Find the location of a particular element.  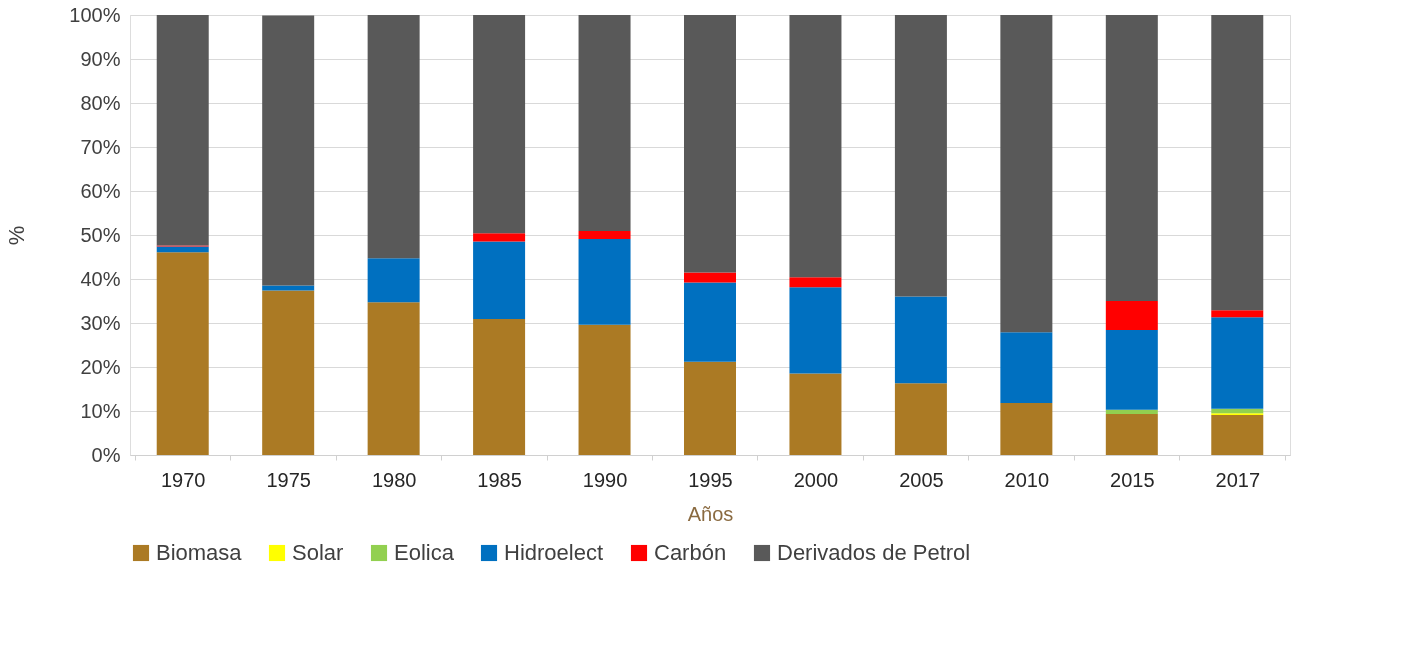

x-tick-label: 2017 is located at coordinates (1238, 479).